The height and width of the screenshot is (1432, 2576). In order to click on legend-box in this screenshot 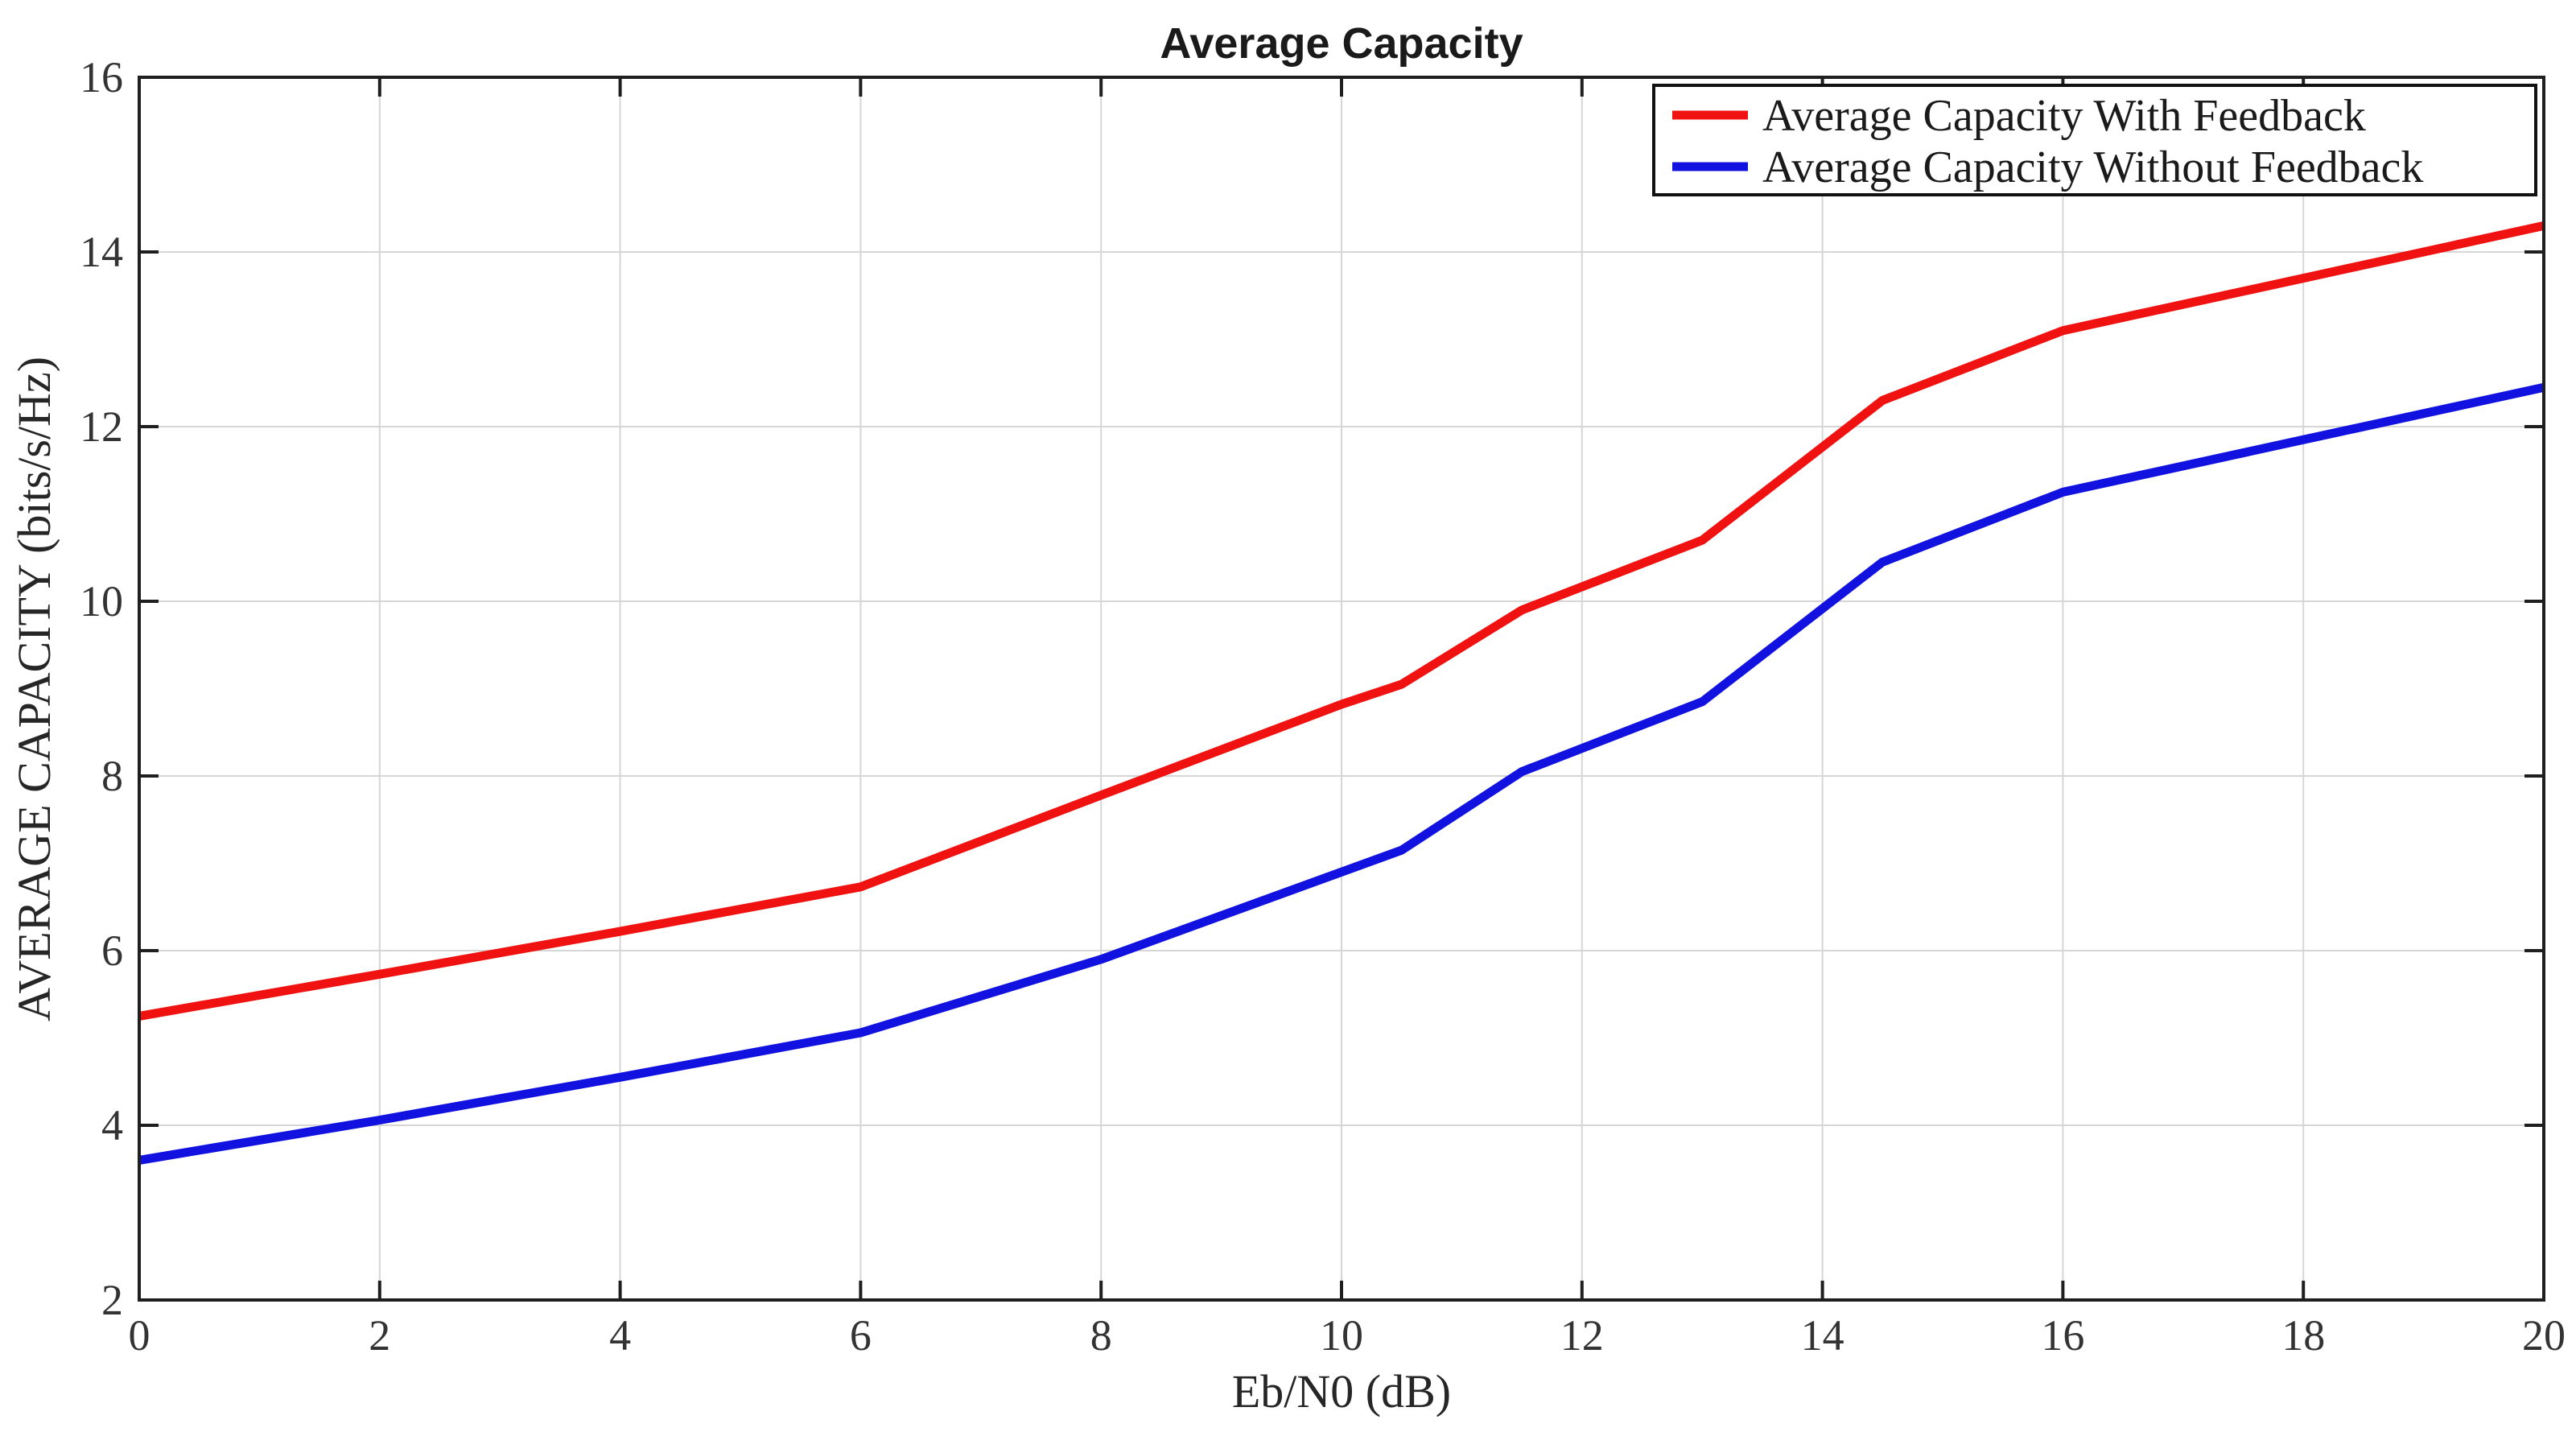, I will do `click(2094, 140)`.